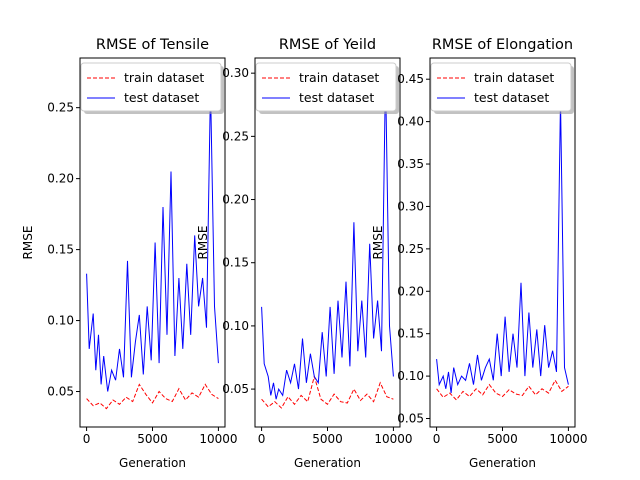 Image resolution: width=640 pixels, height=480 pixels. What do you see at coordinates (410, 79) in the screenshot?
I see `y-tick-label: 0.45` at bounding box center [410, 79].